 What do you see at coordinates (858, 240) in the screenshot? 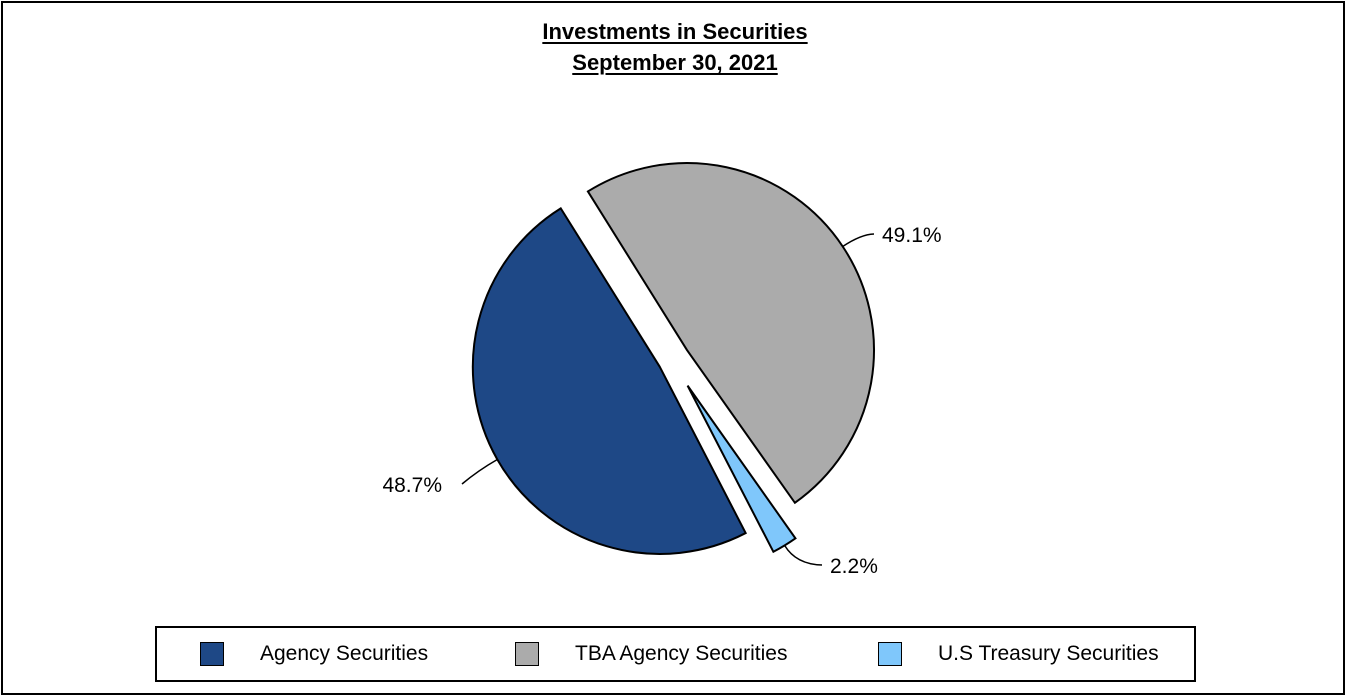
I see `leader-line-tba` at bounding box center [858, 240].